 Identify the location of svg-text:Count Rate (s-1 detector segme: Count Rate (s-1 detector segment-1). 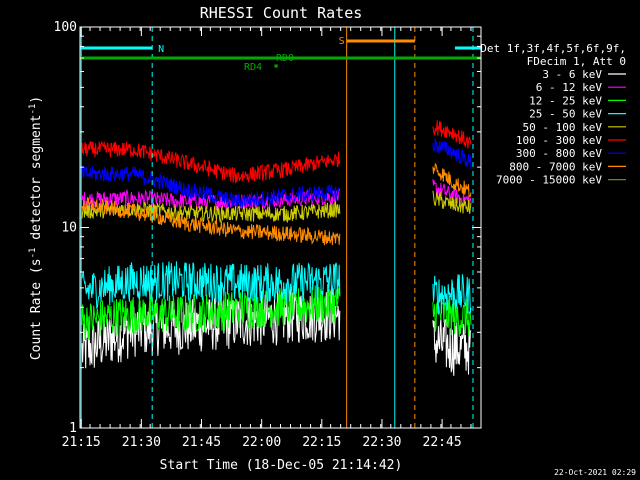
(36, 228).